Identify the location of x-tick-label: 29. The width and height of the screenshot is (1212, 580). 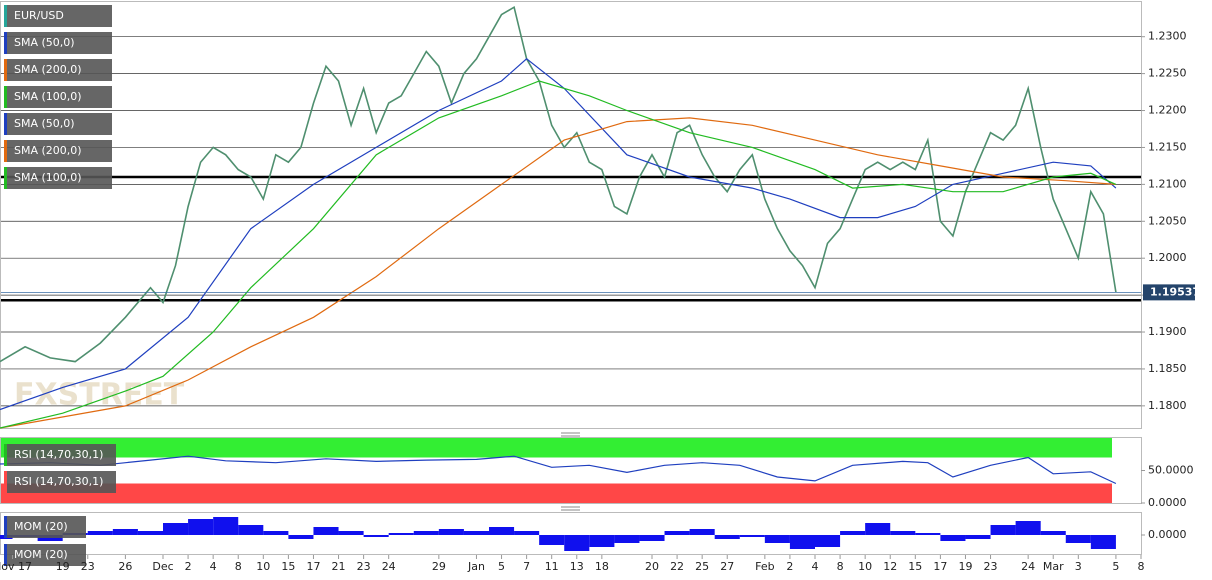
(439, 566).